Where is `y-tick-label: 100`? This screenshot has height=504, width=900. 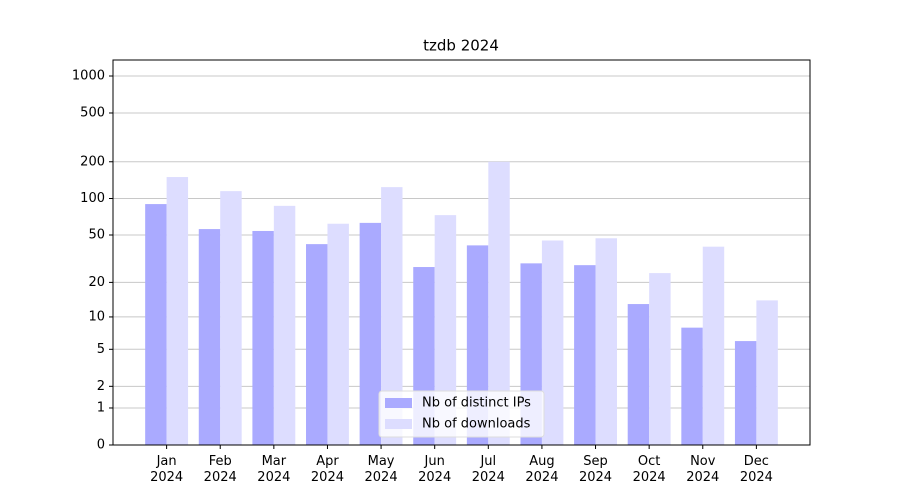
y-tick-label: 100 is located at coordinates (92, 198).